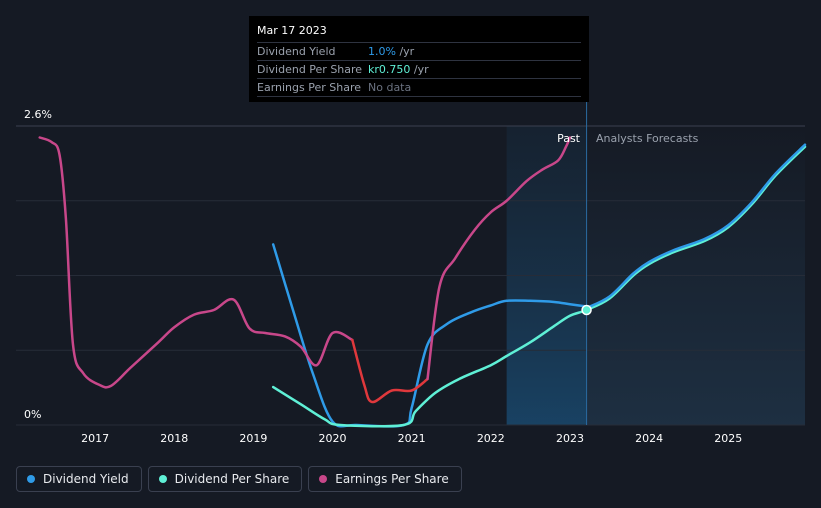 This screenshot has height=508, width=821. What do you see at coordinates (32, 414) in the screenshot?
I see `y-tick-label-bottom: 0%` at bounding box center [32, 414].